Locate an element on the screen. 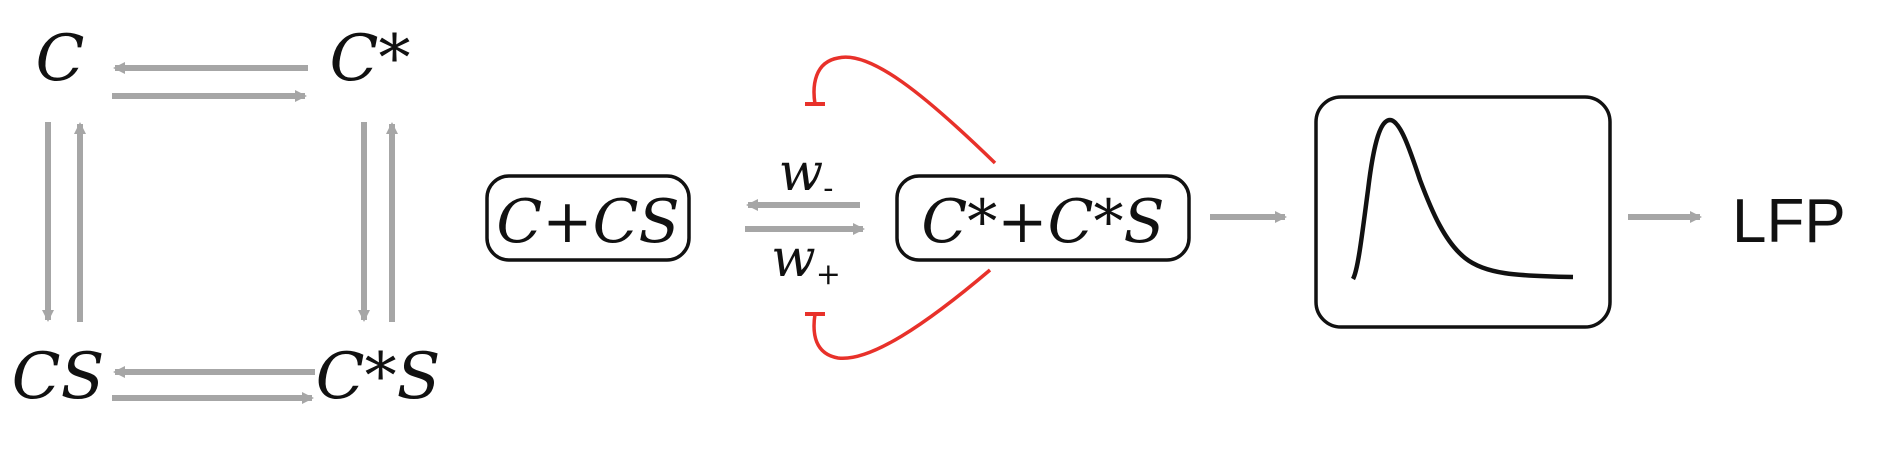 This screenshot has height=468, width=1884. state-c: C is located at coordinates (60, 59).